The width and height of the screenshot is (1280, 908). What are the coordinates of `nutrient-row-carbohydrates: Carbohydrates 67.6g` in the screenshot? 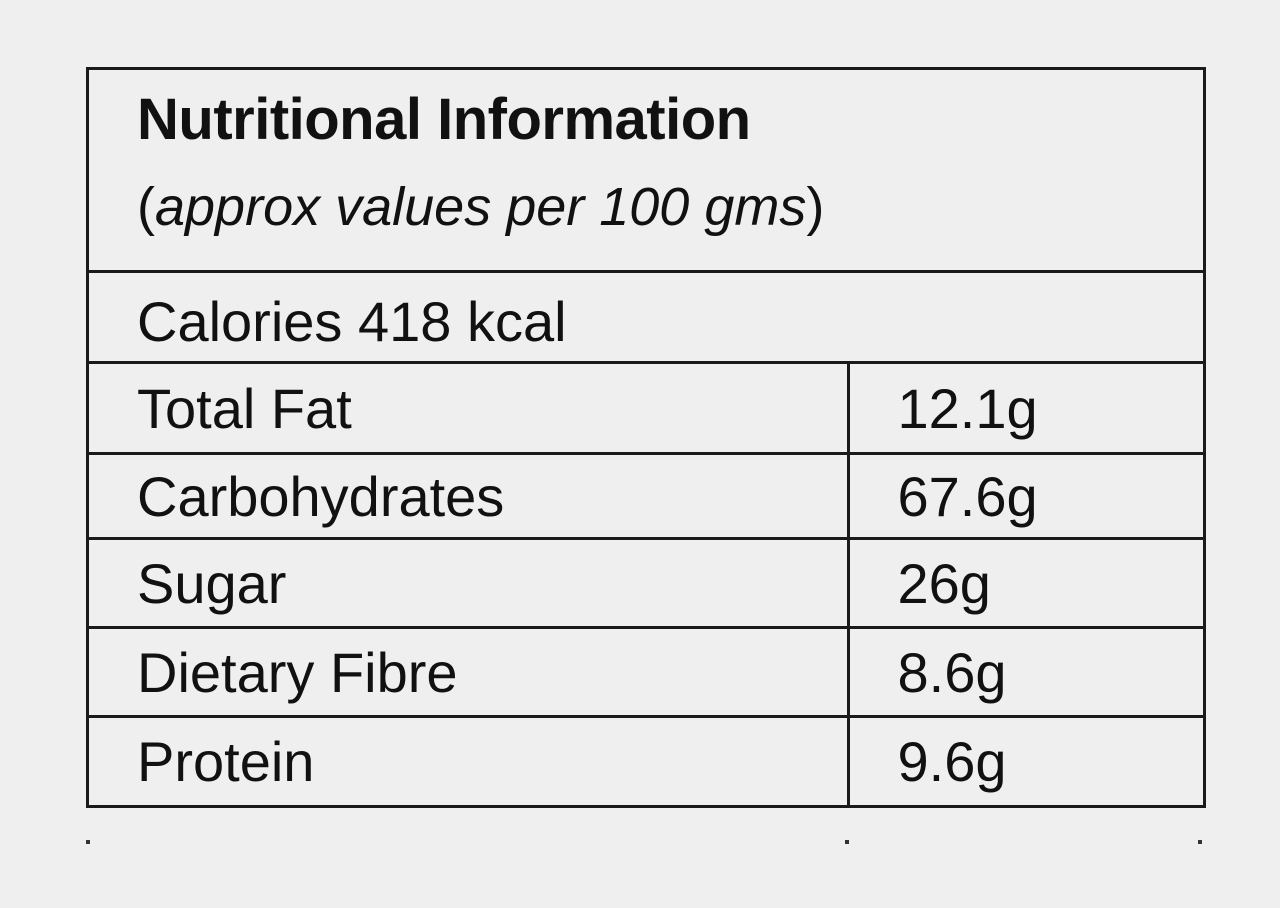 It's located at (646, 496).